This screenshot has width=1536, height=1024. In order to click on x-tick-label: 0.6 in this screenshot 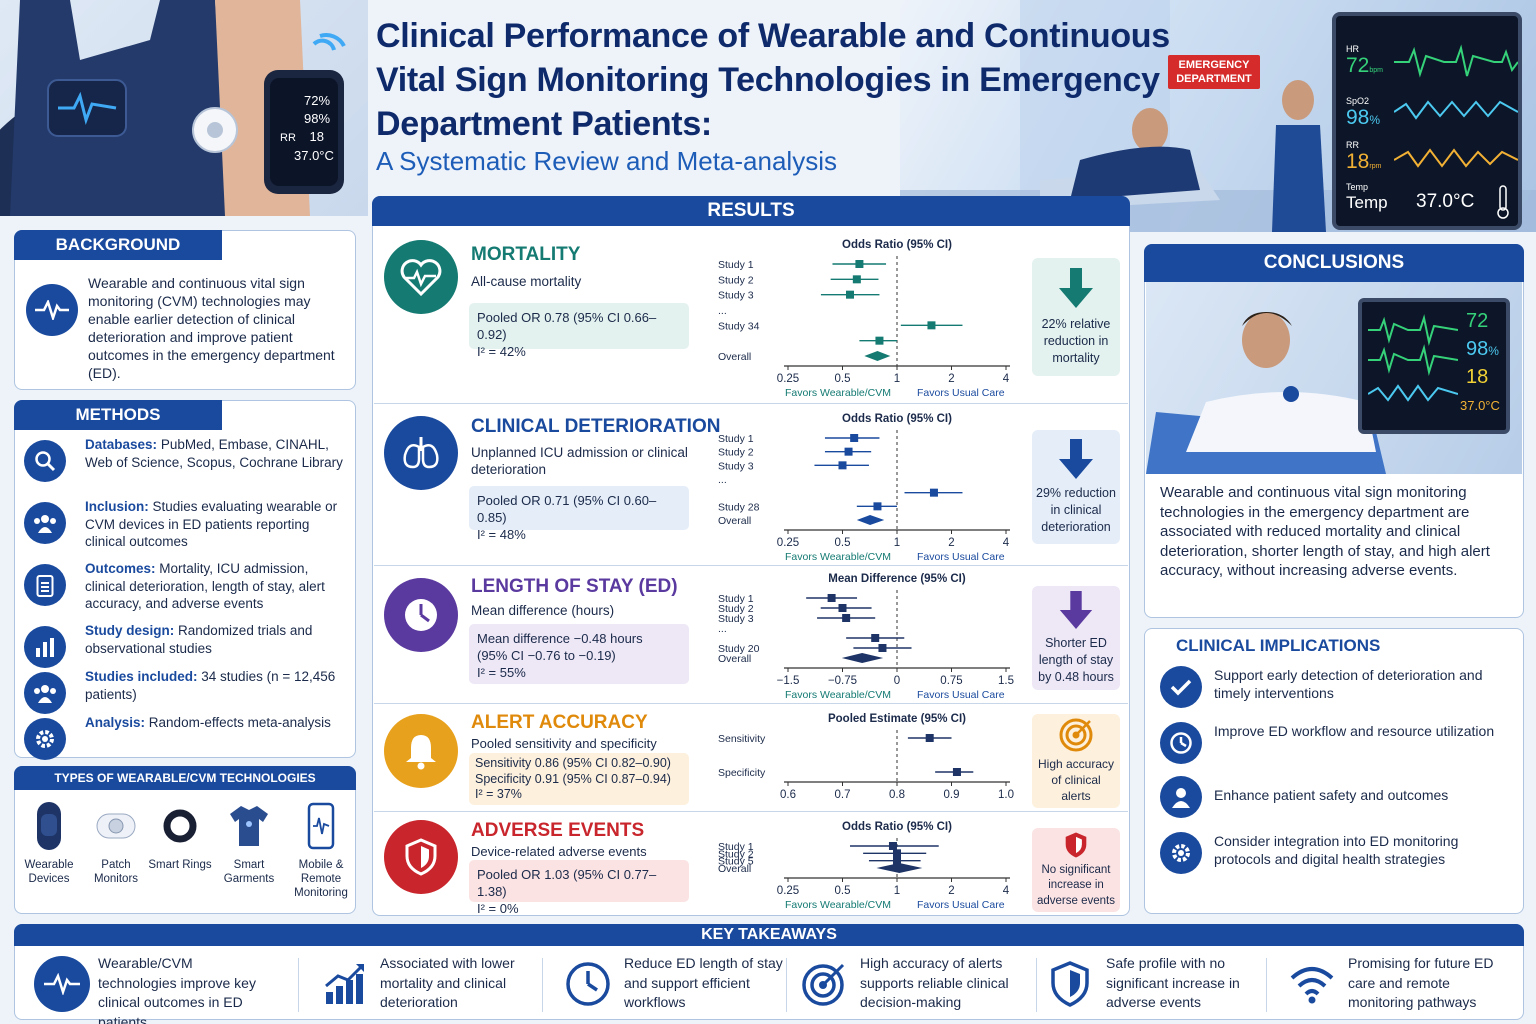, I will do `click(788, 795)`.